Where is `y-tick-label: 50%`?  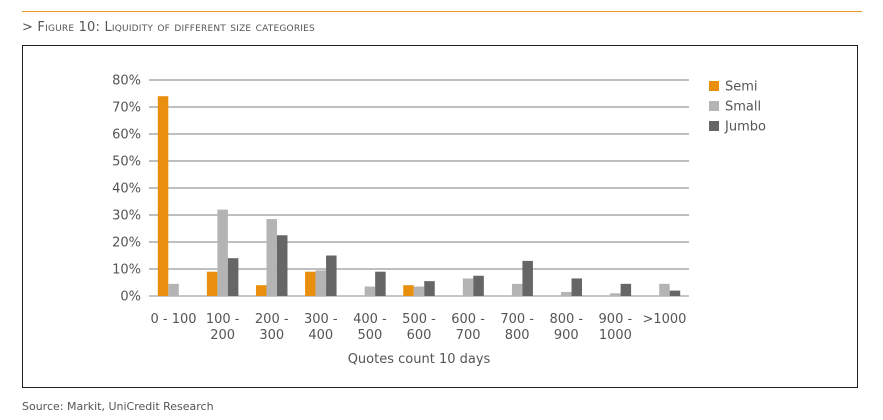 y-tick-label: 50% is located at coordinates (126, 162).